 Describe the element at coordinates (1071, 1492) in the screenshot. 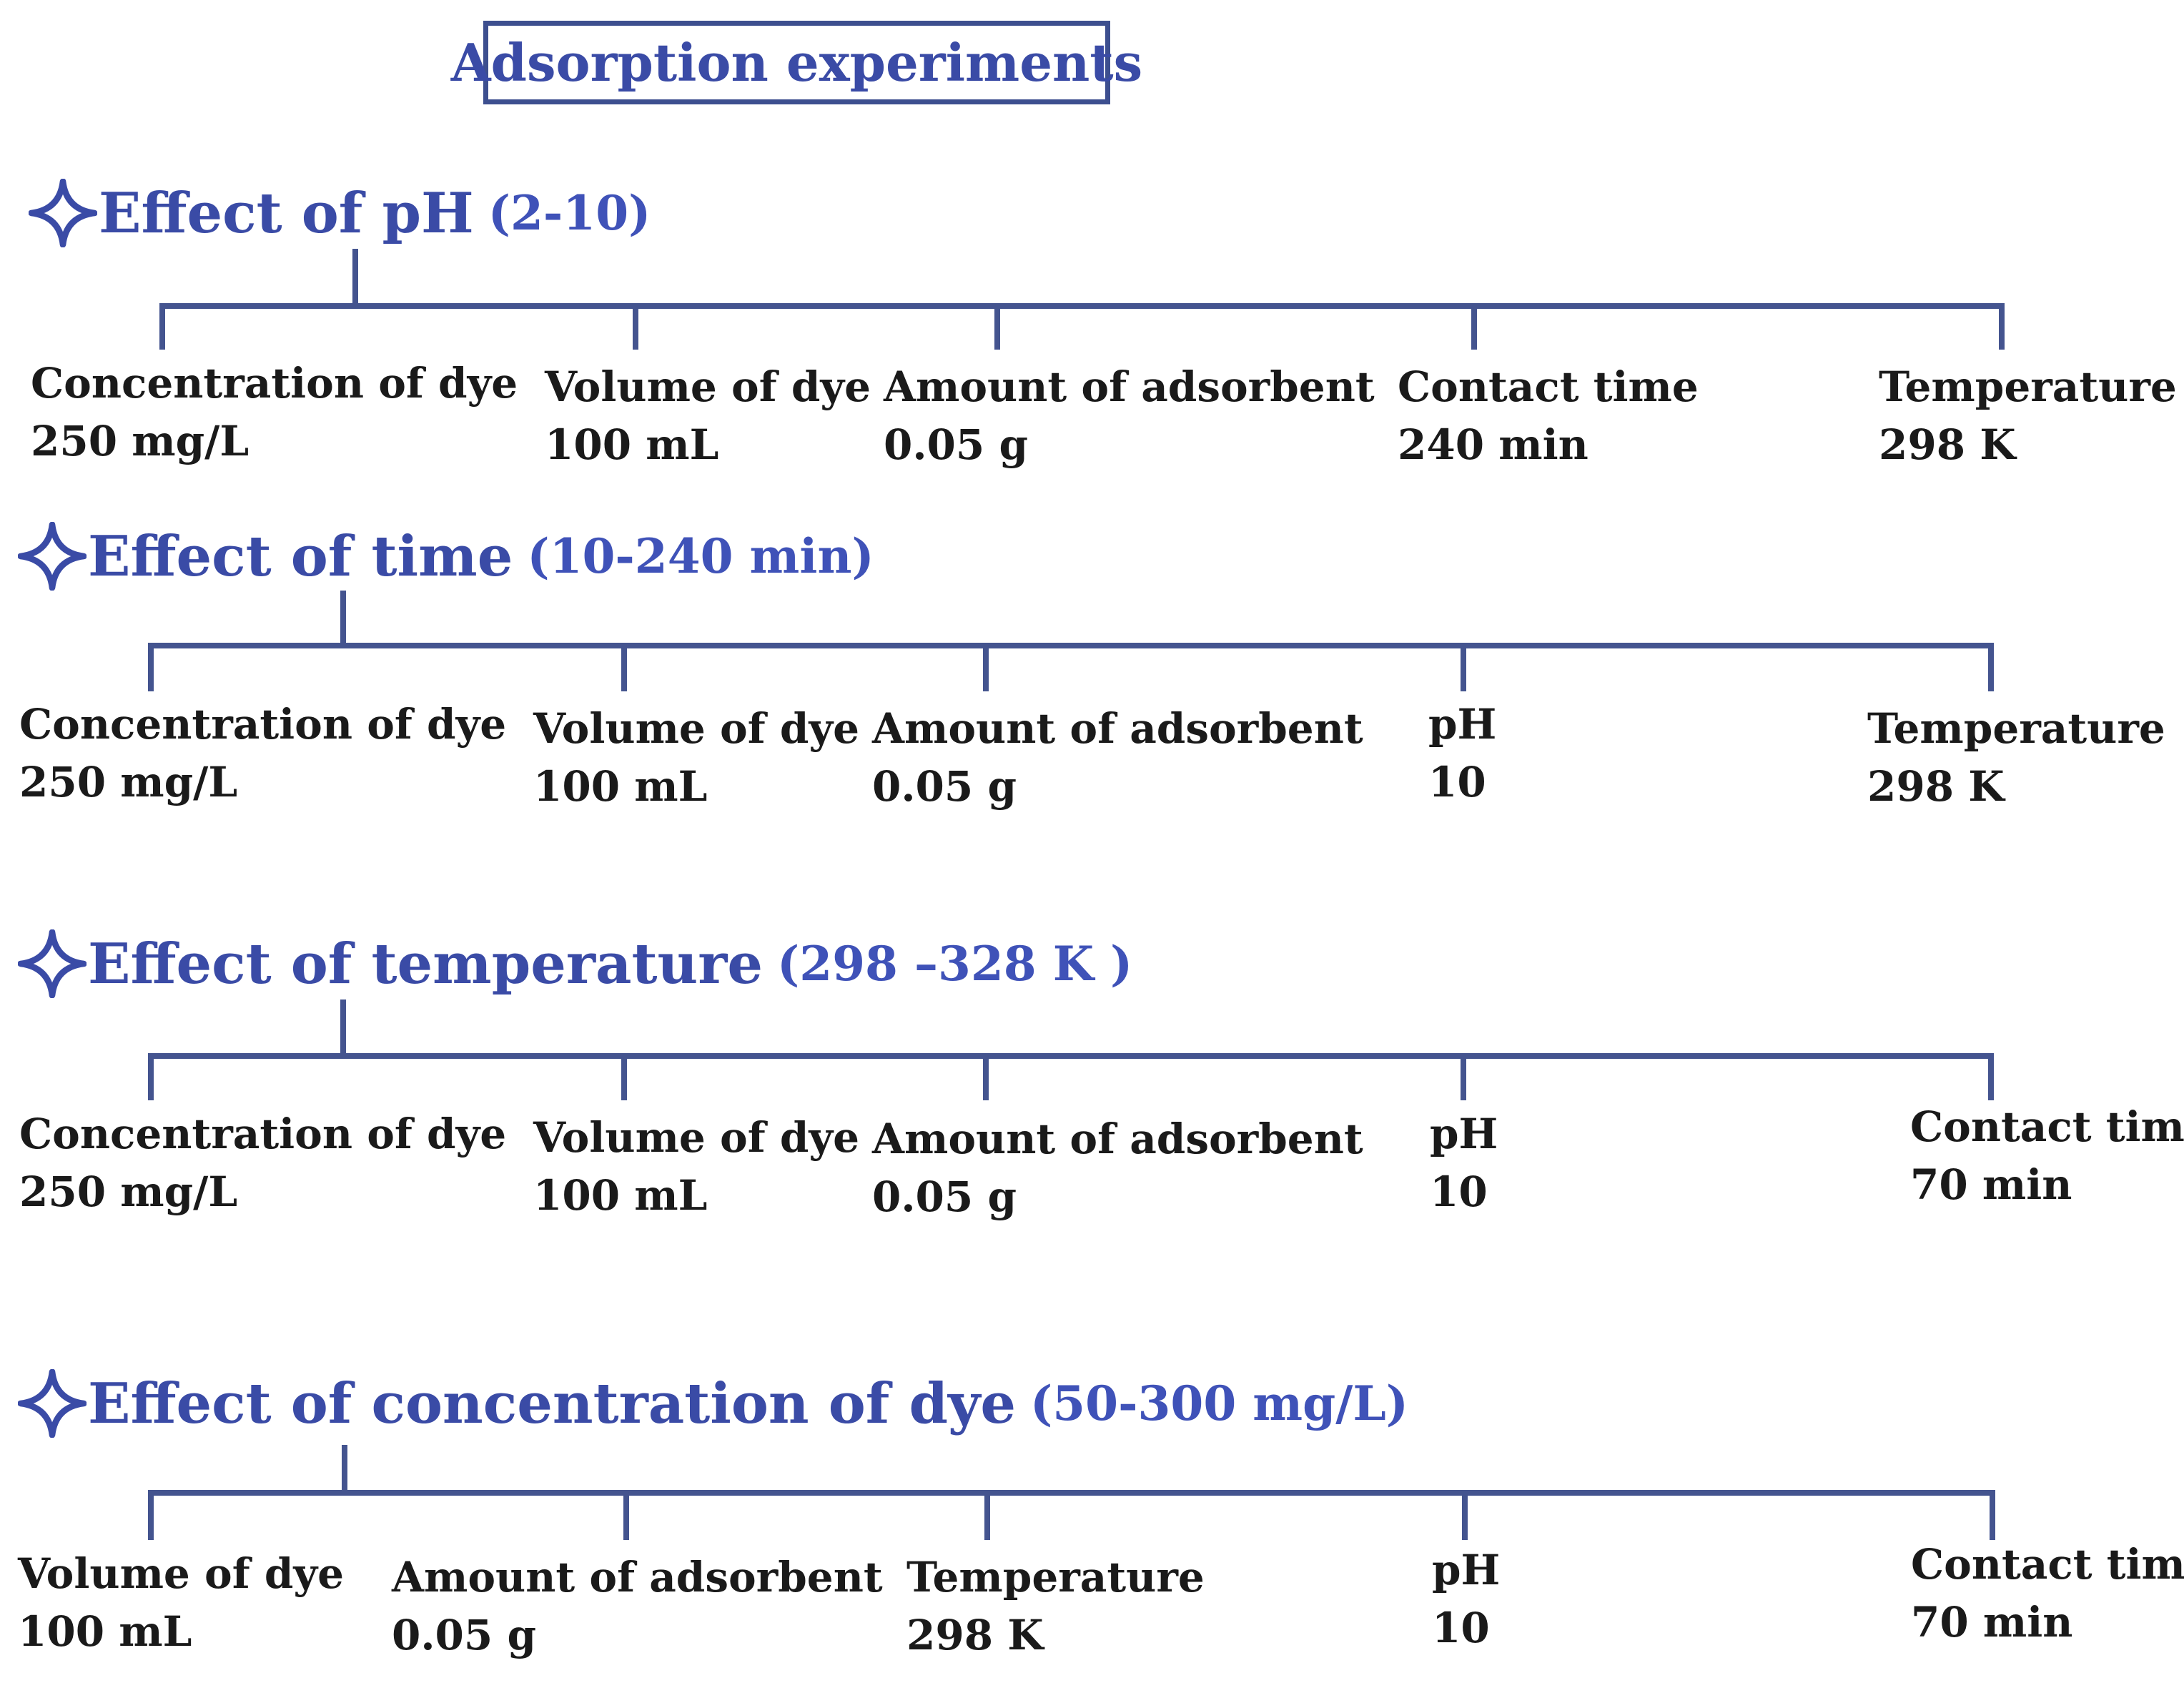

I see `tree-branch-concentration` at that location.